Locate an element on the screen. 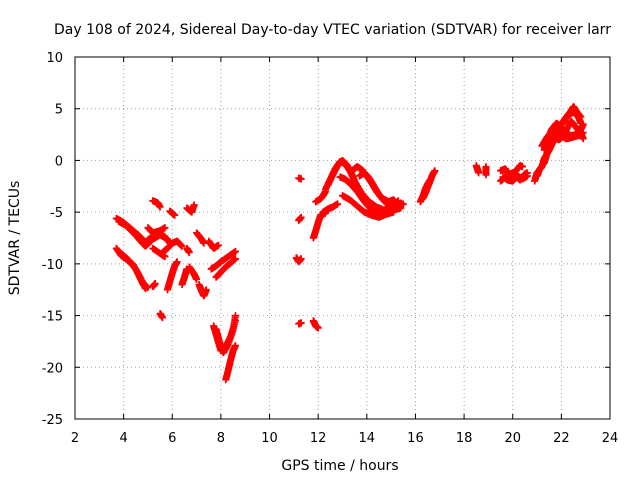  x-tick-label: 4 is located at coordinates (123, 438).